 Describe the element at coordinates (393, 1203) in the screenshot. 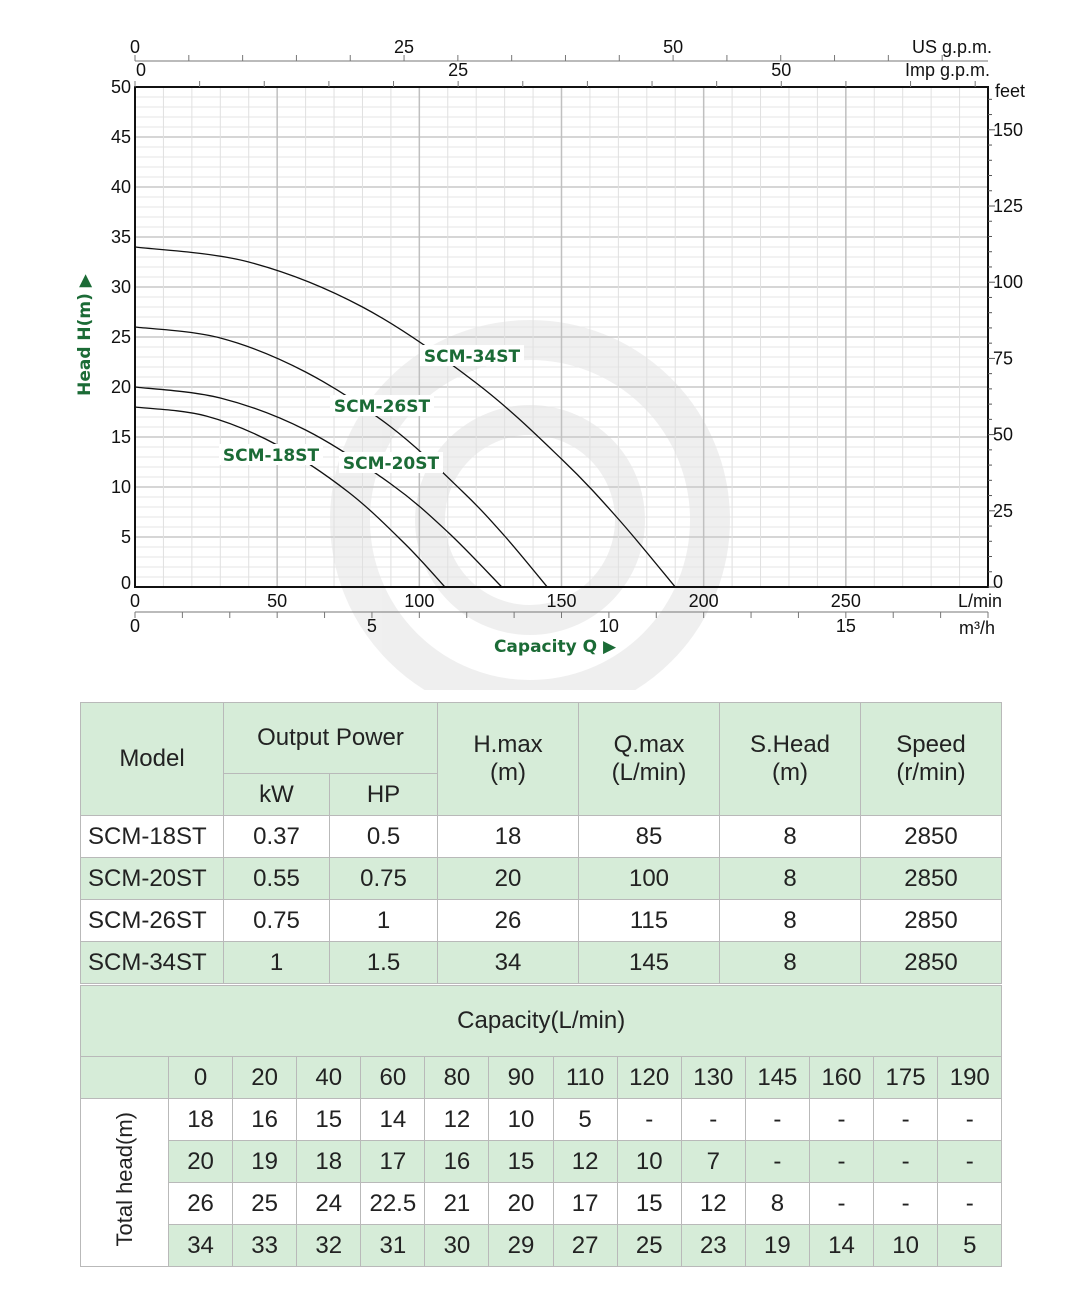

I see `head-value-cell: 22.5` at that location.